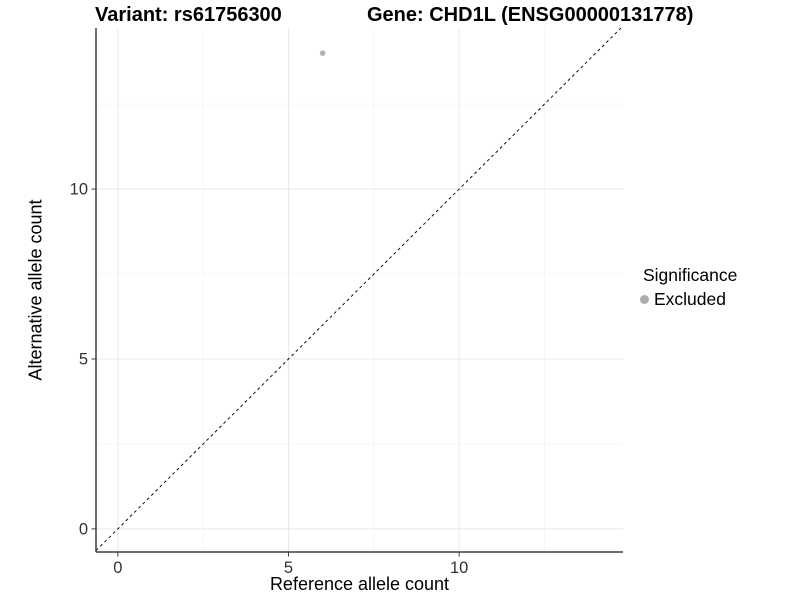 This screenshot has width=800, height=600. What do you see at coordinates (690, 275) in the screenshot?
I see `legend-title: Significance` at bounding box center [690, 275].